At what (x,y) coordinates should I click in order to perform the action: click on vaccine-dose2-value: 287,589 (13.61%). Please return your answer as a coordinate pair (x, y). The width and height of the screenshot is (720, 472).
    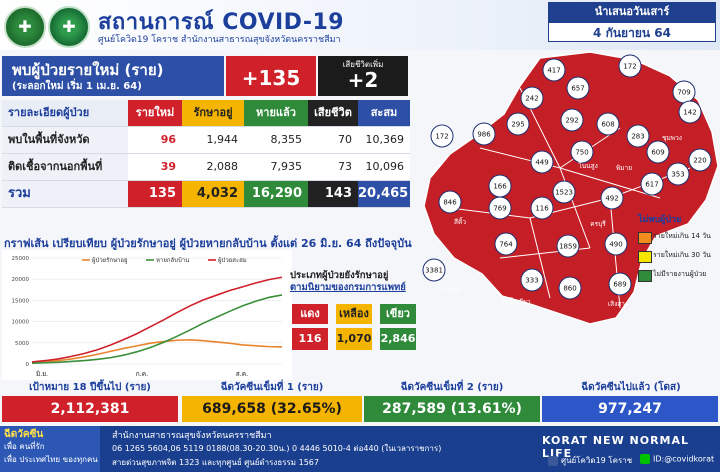
    Looking at the image, I should click on (452, 409).